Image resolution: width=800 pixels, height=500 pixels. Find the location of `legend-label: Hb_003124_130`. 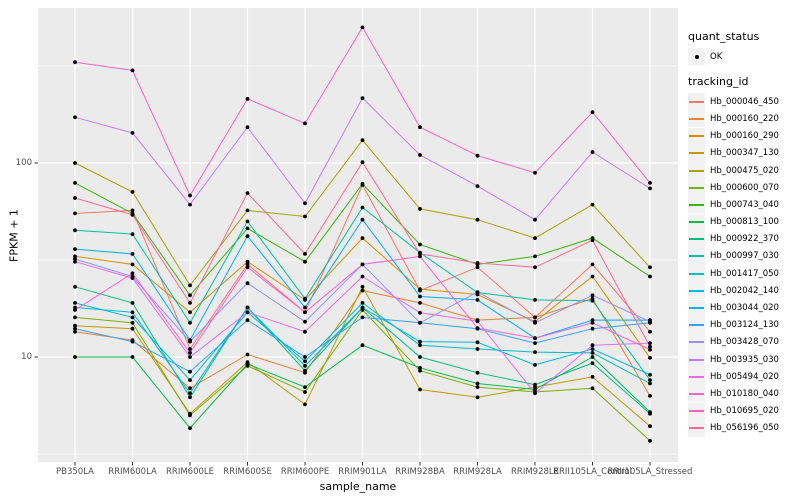

legend-label: Hb_003124_130 is located at coordinates (744, 325).